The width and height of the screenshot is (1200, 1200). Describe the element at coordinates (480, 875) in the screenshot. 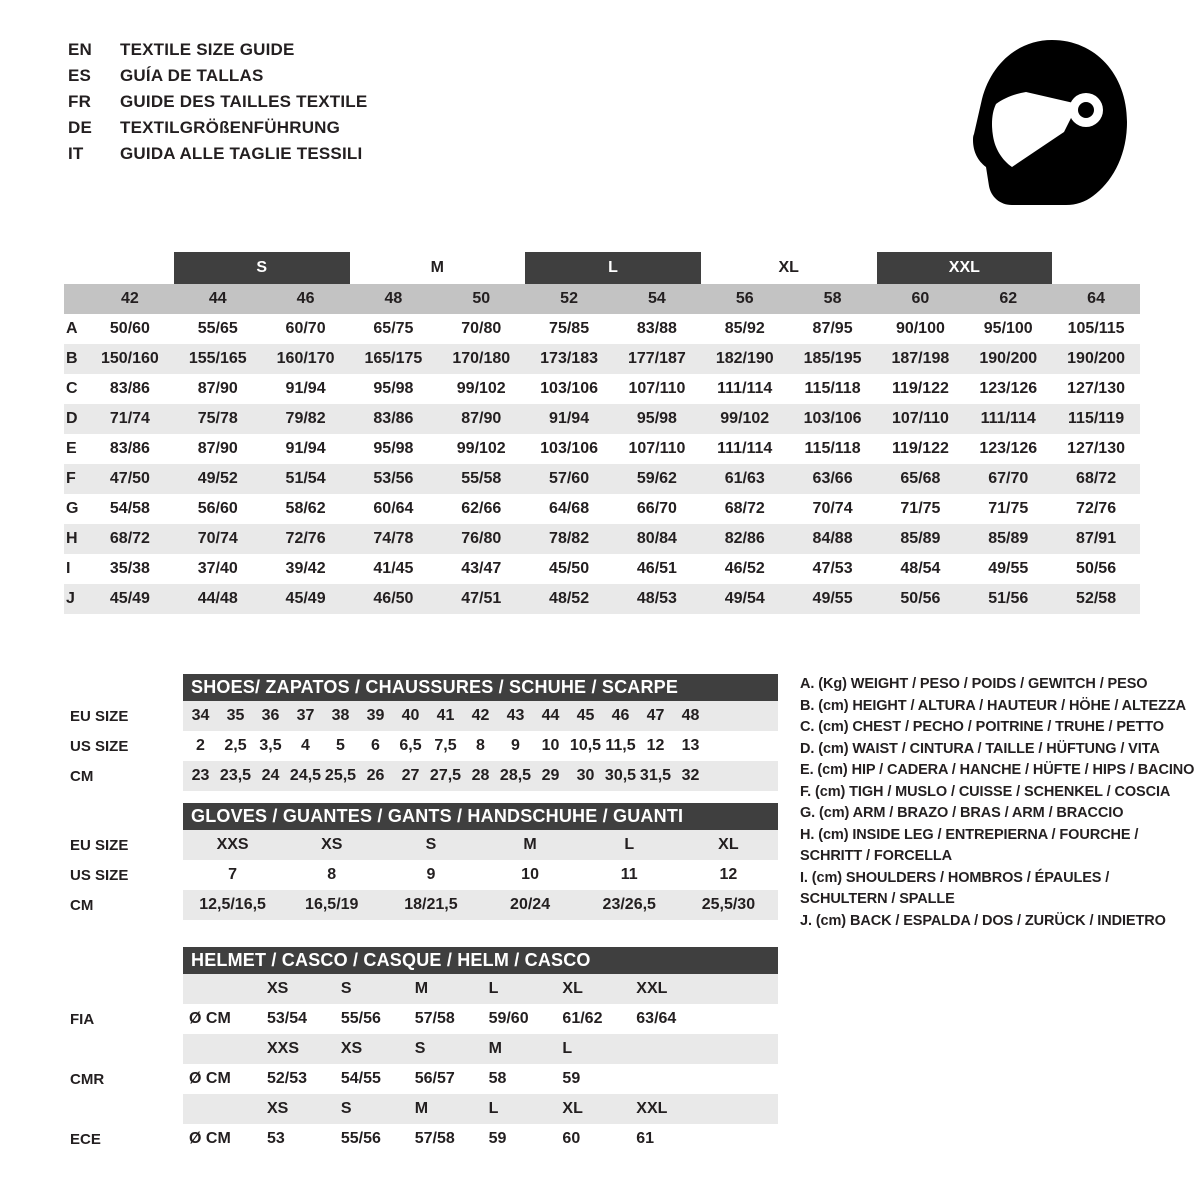

I see `gloves-cells: 7 8 9 10 11 12` at that location.